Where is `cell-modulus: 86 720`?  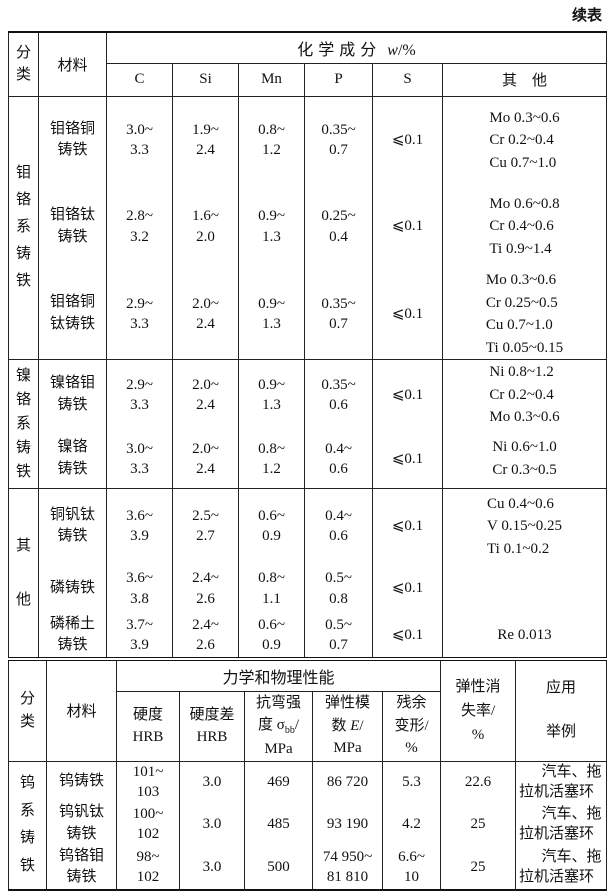
cell-modulus: 86 720 is located at coordinates (347, 781).